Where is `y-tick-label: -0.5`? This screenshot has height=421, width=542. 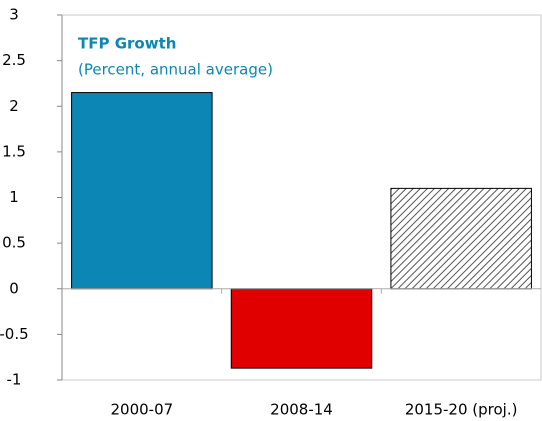 y-tick-label: -0.5 is located at coordinates (14, 334).